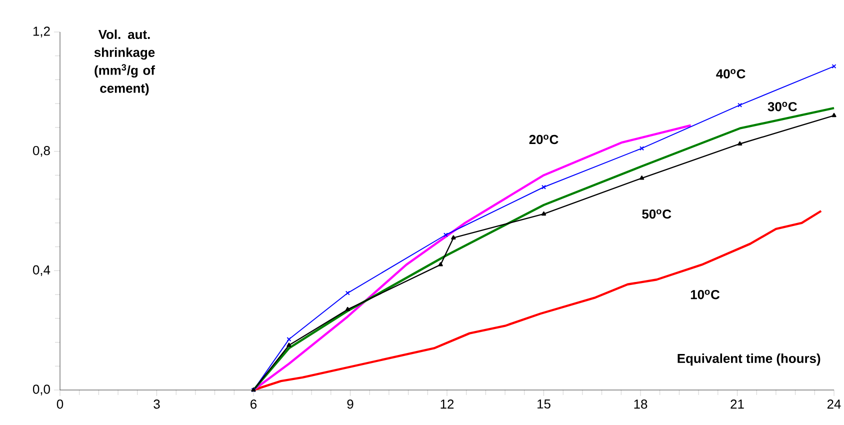  Describe the element at coordinates (641, 404) in the screenshot. I see `x-tick-label: 18` at that location.